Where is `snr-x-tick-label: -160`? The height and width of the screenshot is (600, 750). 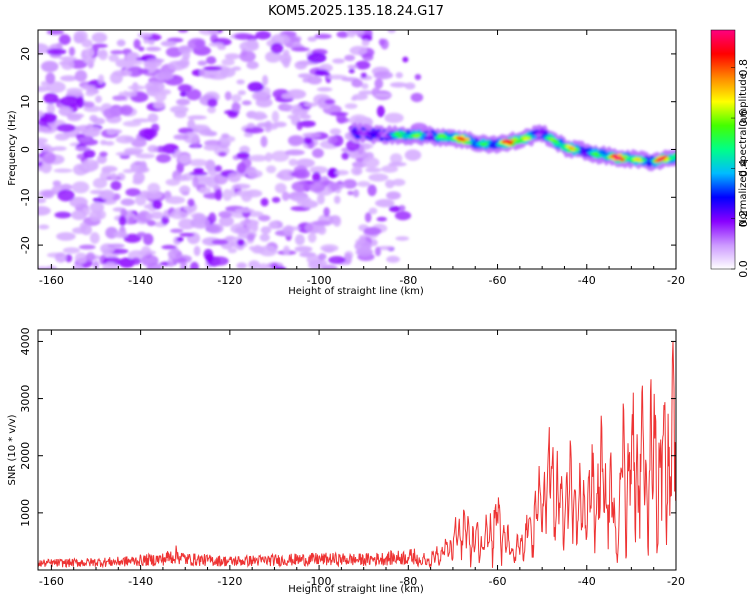
snr-x-tick-label: -160 is located at coordinates (51, 581).